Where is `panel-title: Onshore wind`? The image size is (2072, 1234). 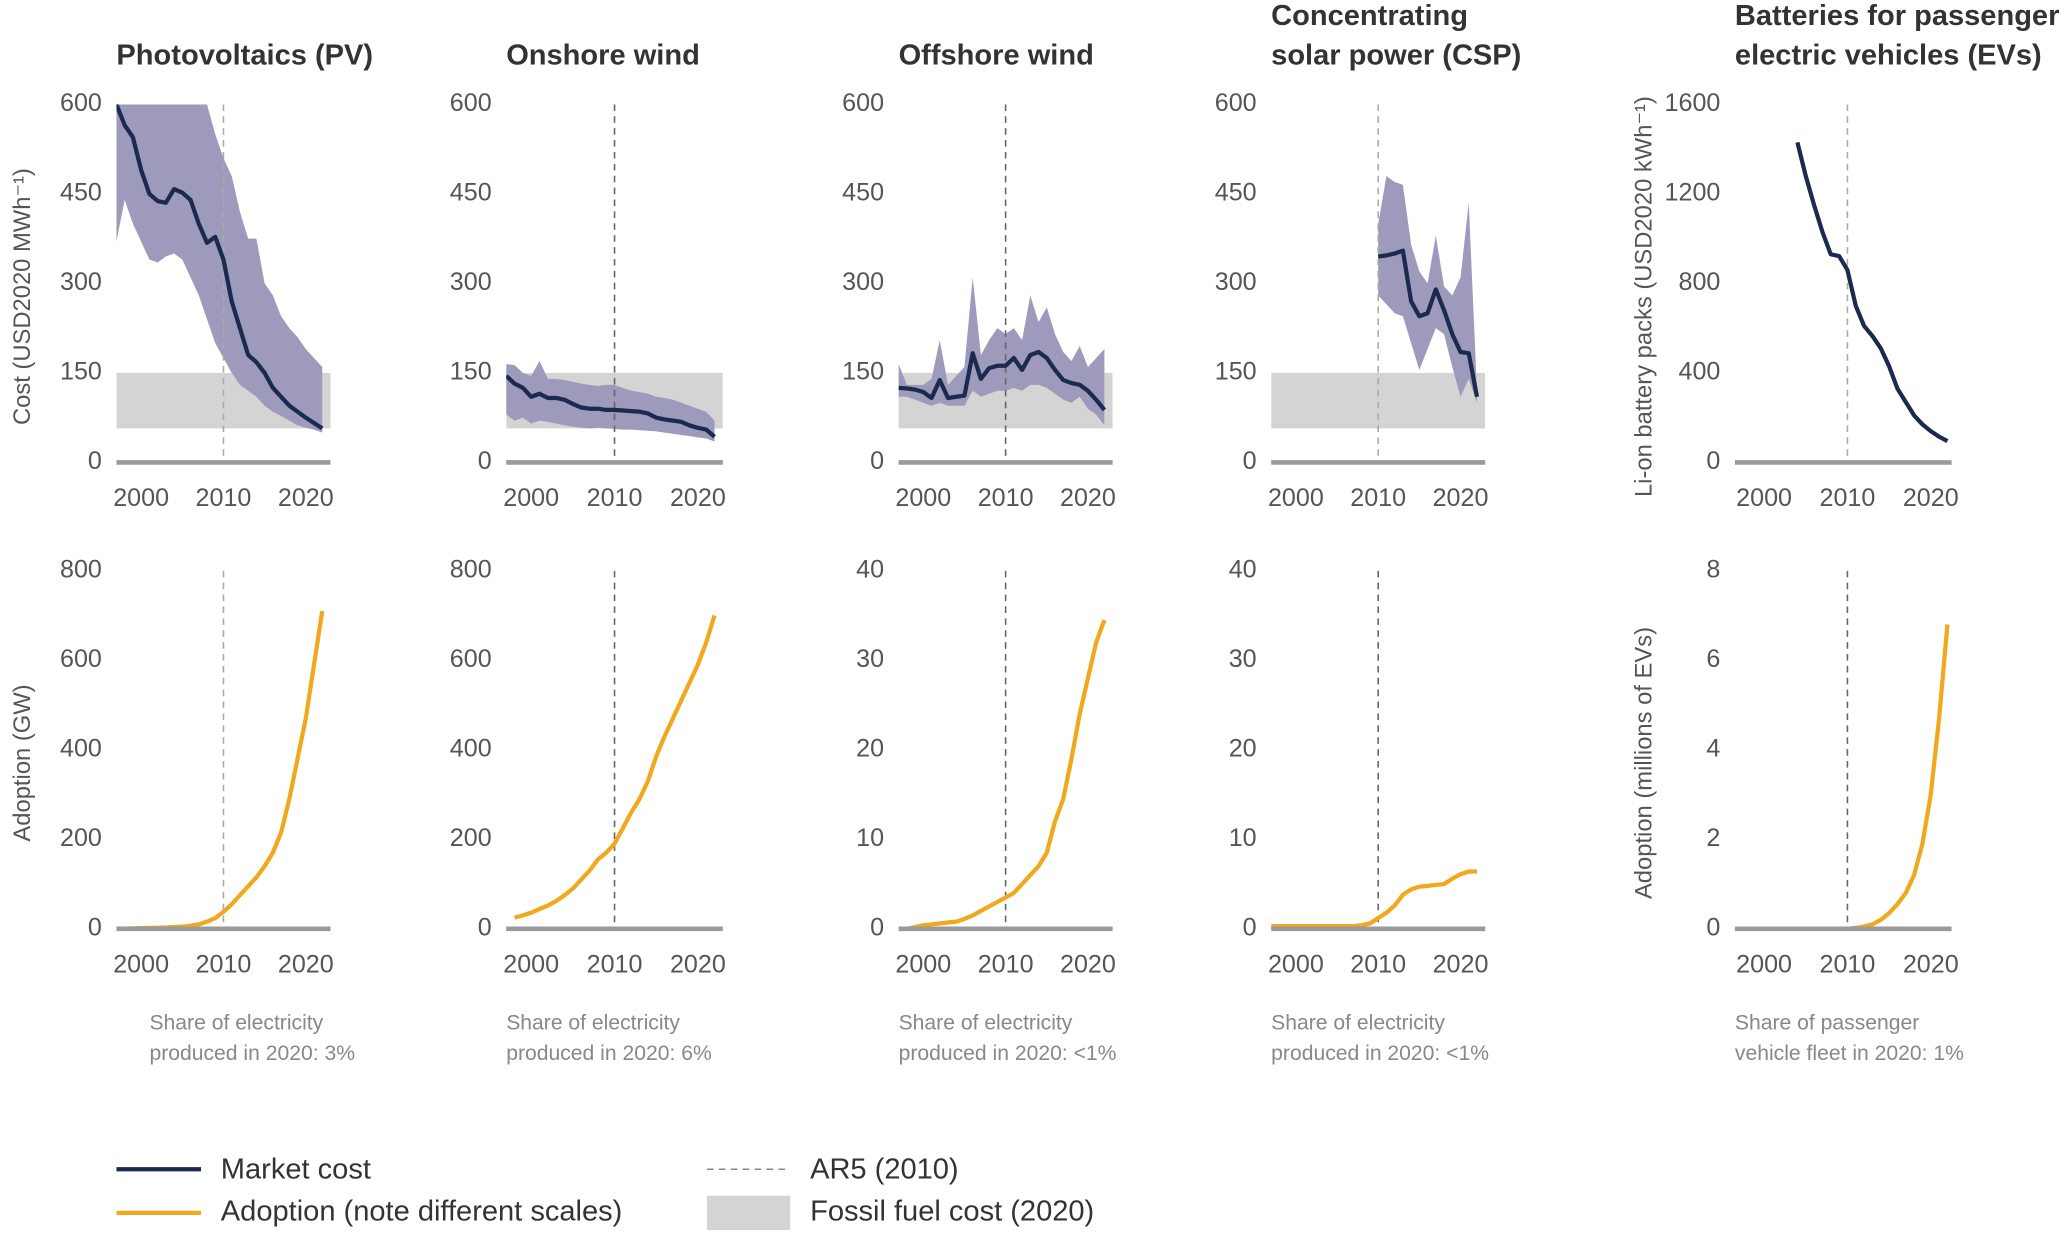
panel-title: Onshore wind is located at coordinates (603, 55).